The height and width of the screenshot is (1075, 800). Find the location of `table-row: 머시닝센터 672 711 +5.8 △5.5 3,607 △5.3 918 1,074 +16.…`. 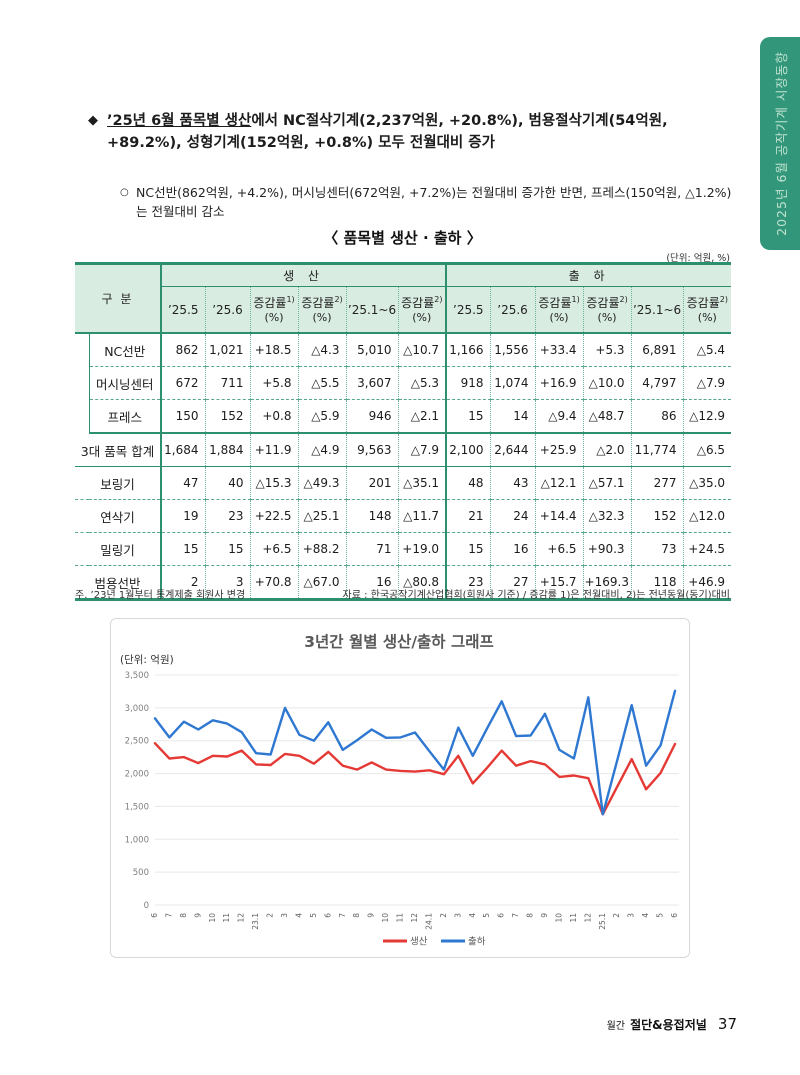

table-row: 머시닝센터 672 711 +5.8 △5.5 3,607 △5.3 918 1,074 +16.… is located at coordinates (403, 383).